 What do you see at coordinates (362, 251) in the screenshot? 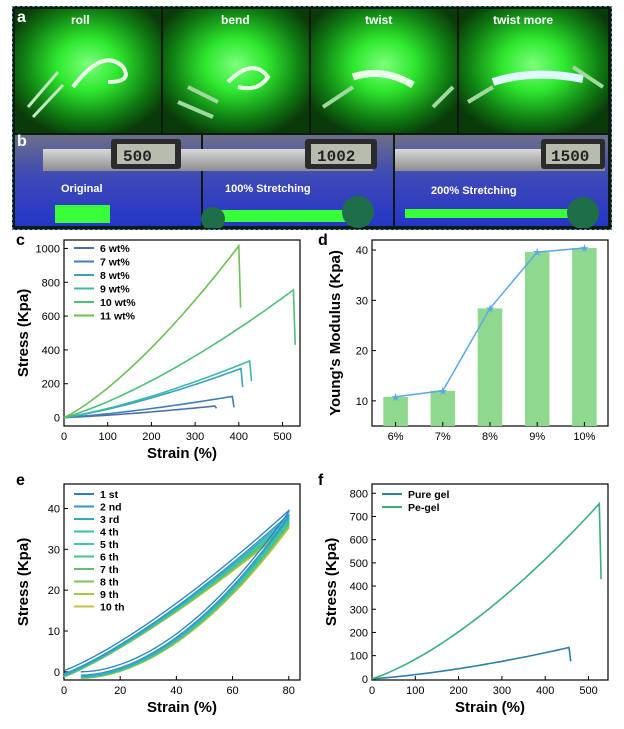
I see `y-tick-label: 40` at bounding box center [362, 251].